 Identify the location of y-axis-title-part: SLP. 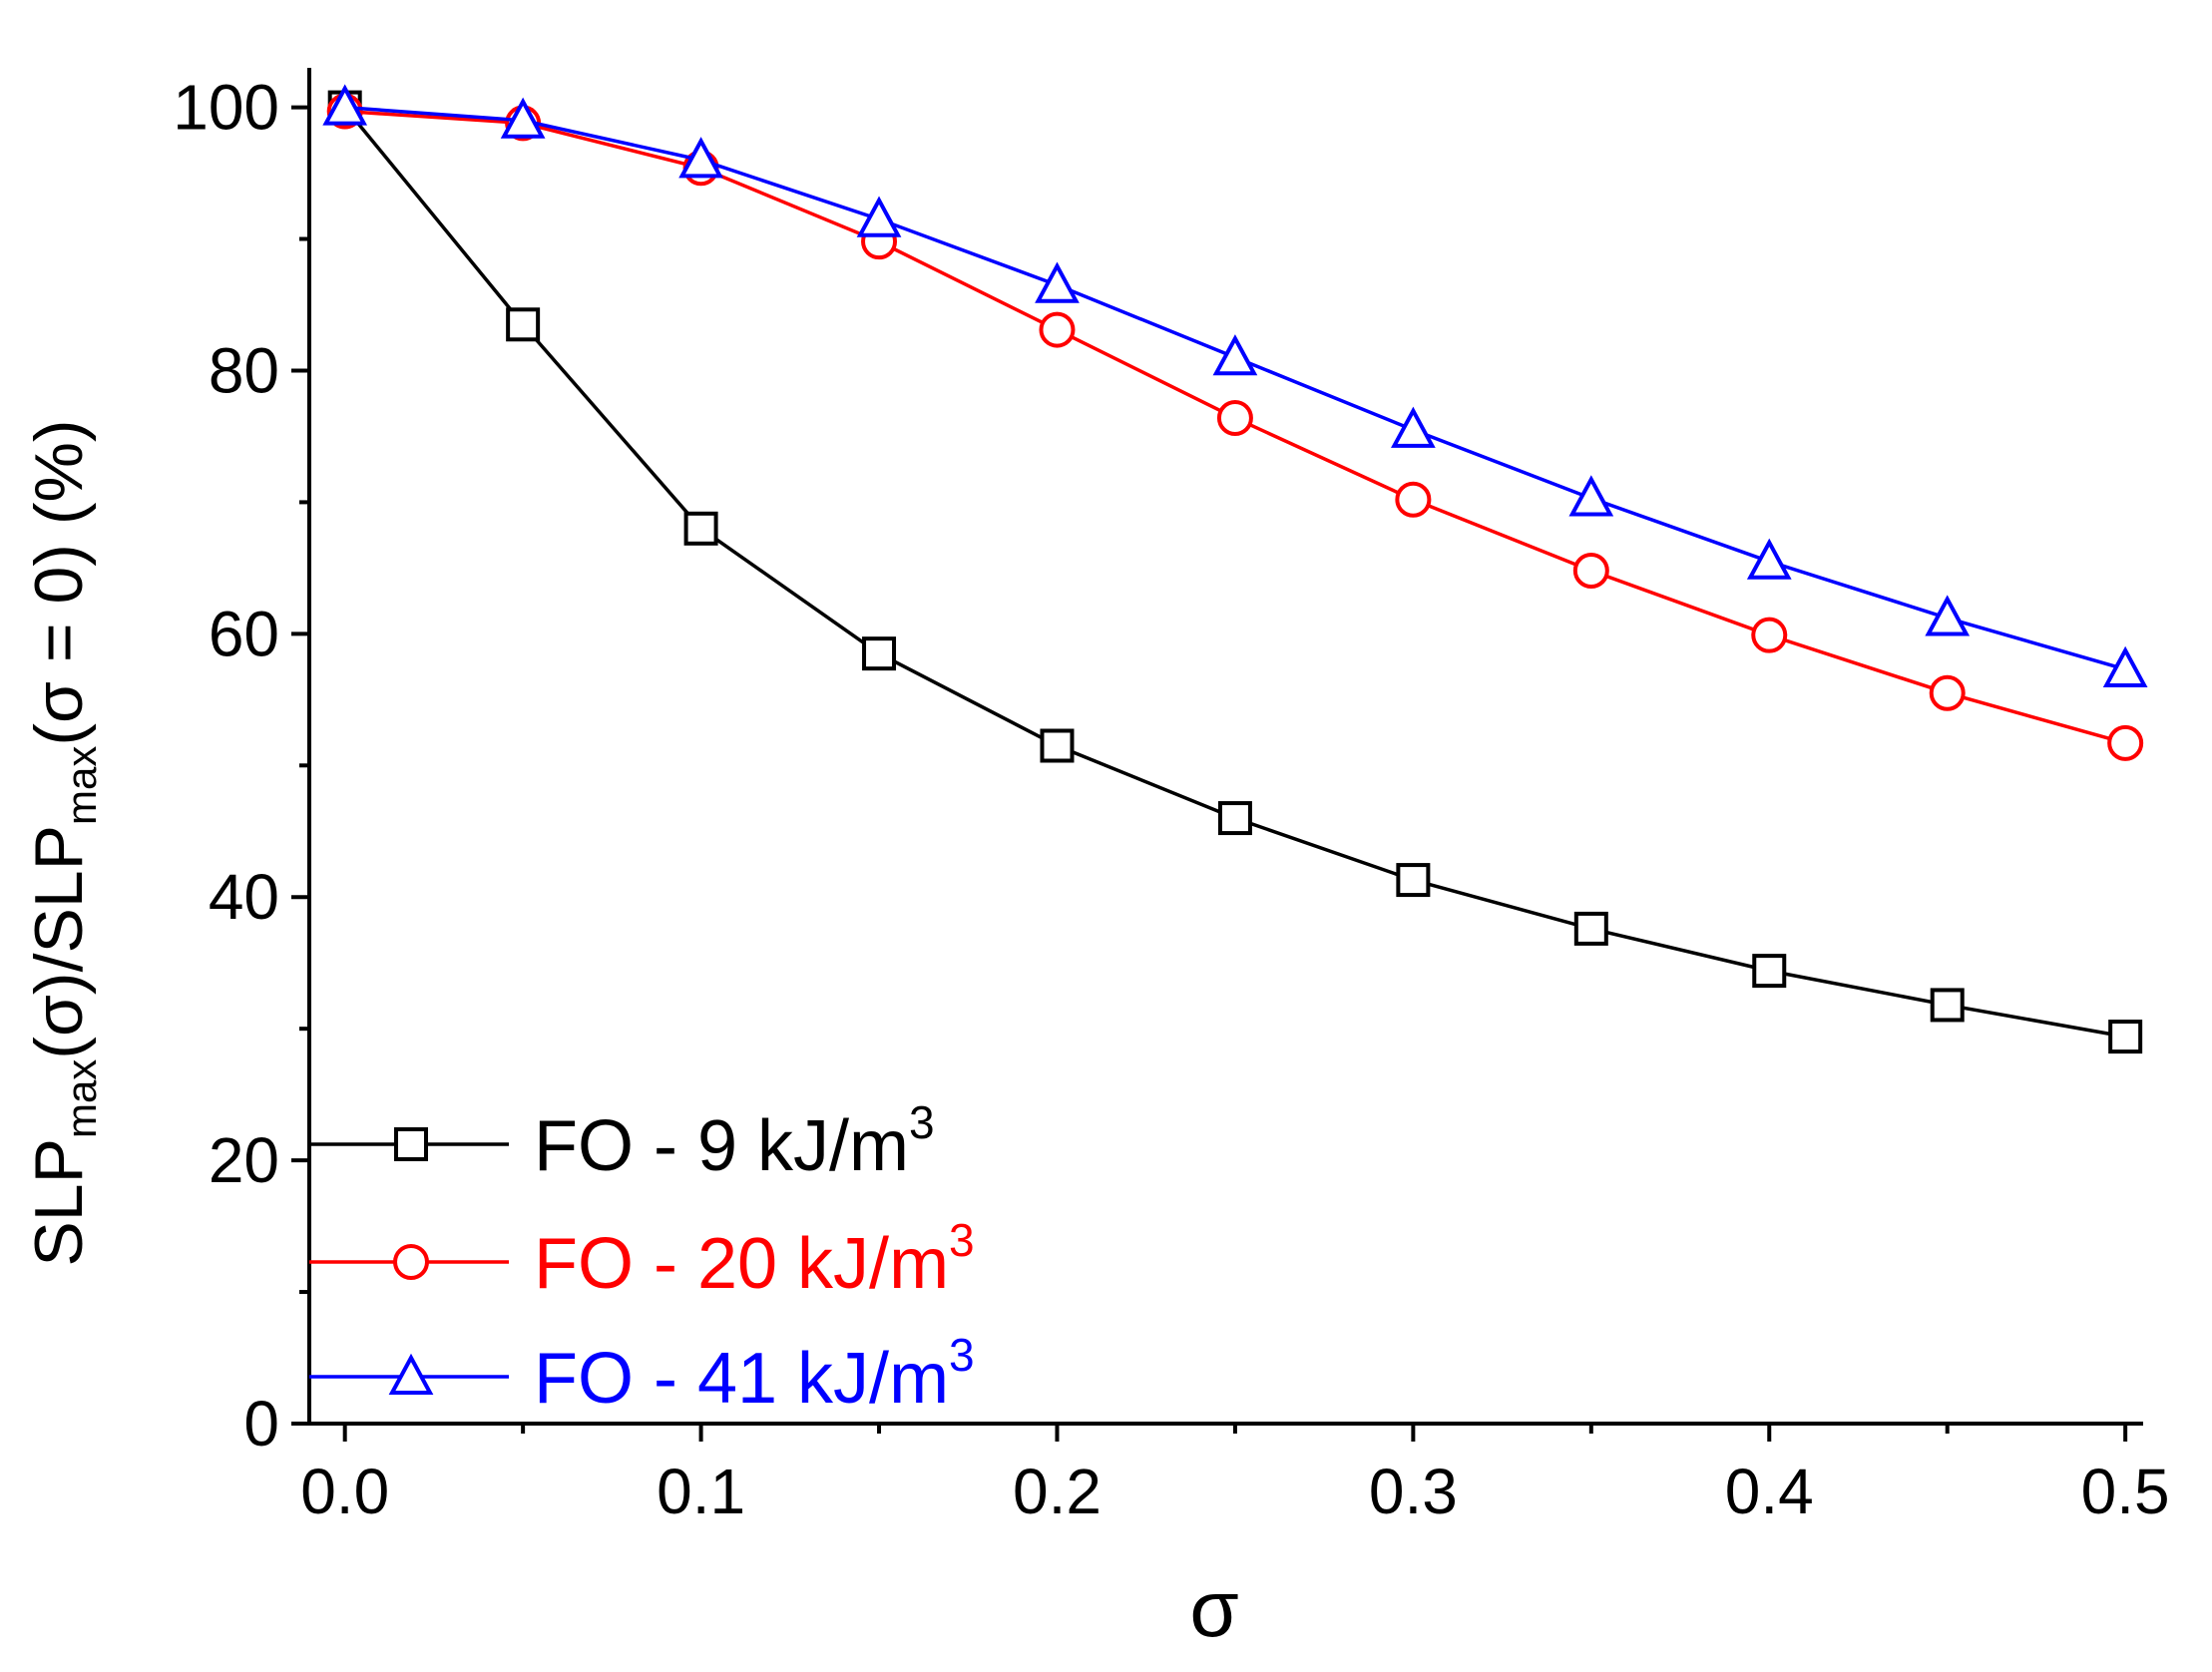
(59, 1202).